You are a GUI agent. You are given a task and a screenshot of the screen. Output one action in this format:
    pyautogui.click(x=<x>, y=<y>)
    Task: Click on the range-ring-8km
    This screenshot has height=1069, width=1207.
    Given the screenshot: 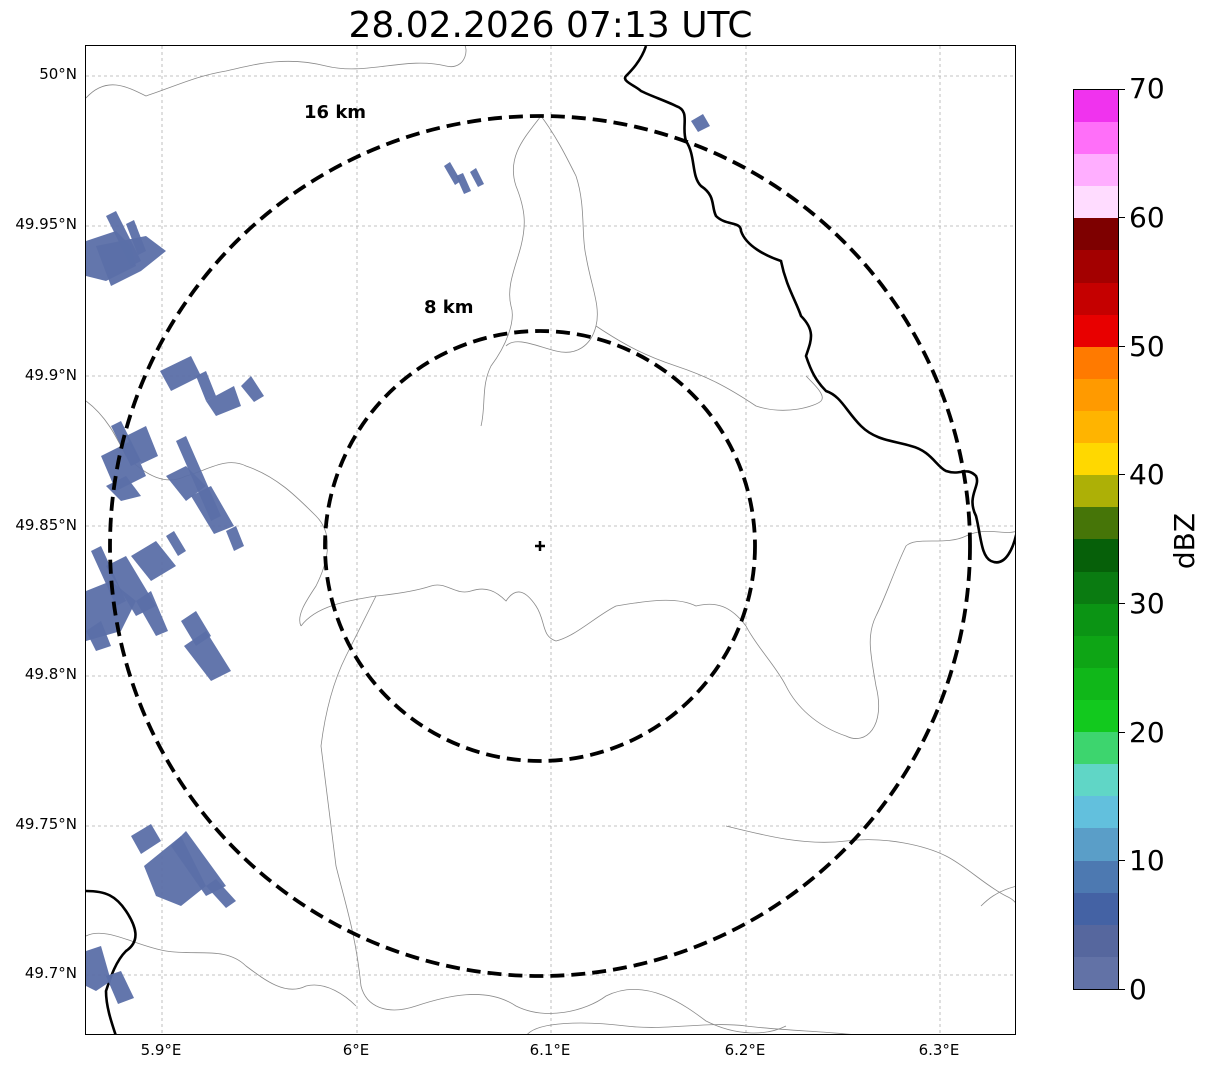 What is the action you would take?
    pyautogui.click(x=540, y=546)
    